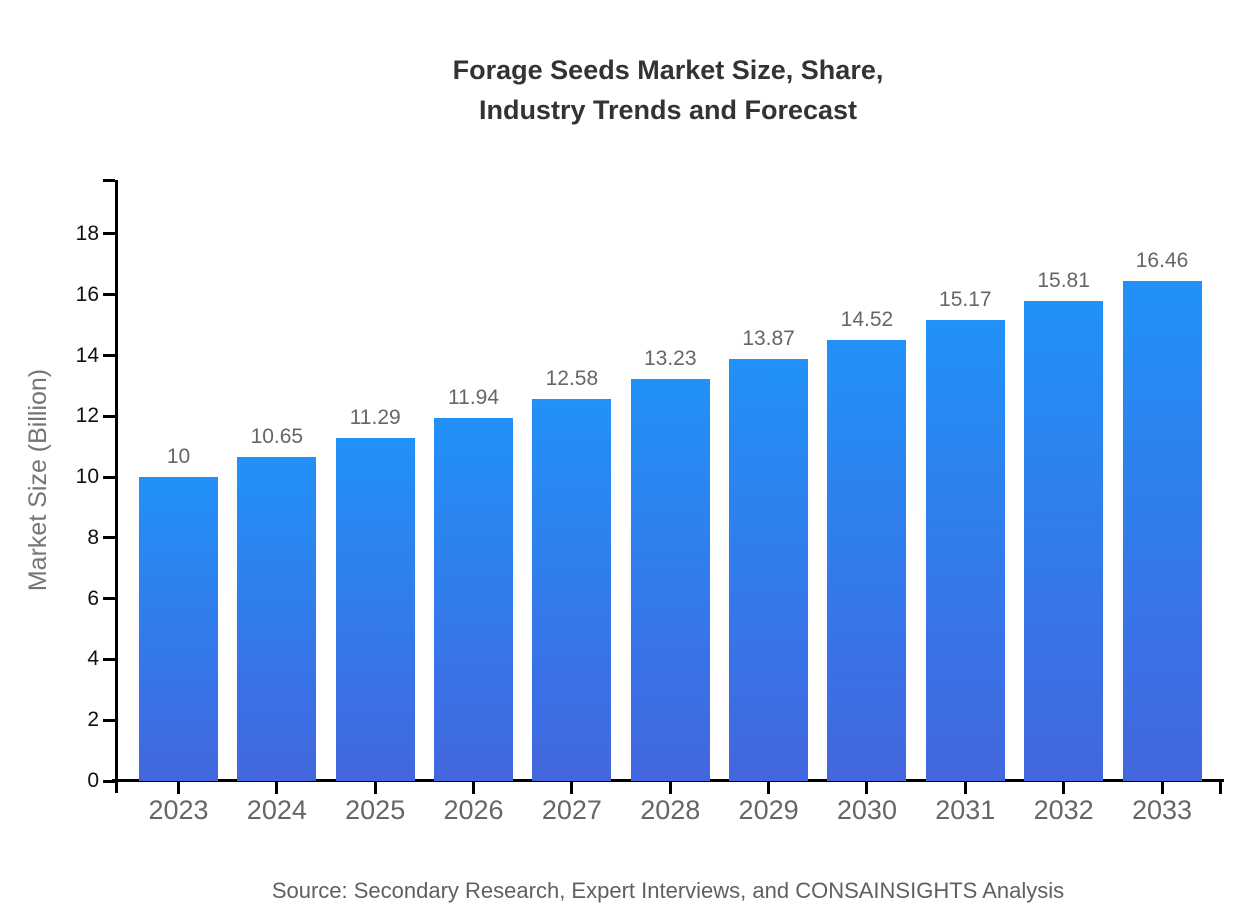 The height and width of the screenshot is (920, 1260). I want to click on y-tick-label: 14, so click(87, 355).